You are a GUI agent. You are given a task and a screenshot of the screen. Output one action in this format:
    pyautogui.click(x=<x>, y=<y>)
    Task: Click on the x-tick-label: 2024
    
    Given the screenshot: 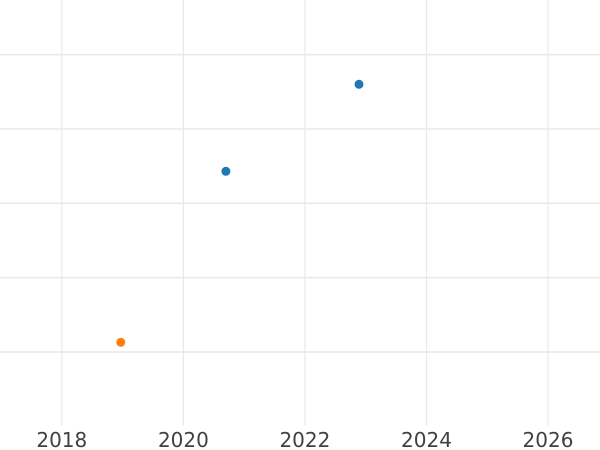 What is the action you would take?
    pyautogui.click(x=426, y=439)
    